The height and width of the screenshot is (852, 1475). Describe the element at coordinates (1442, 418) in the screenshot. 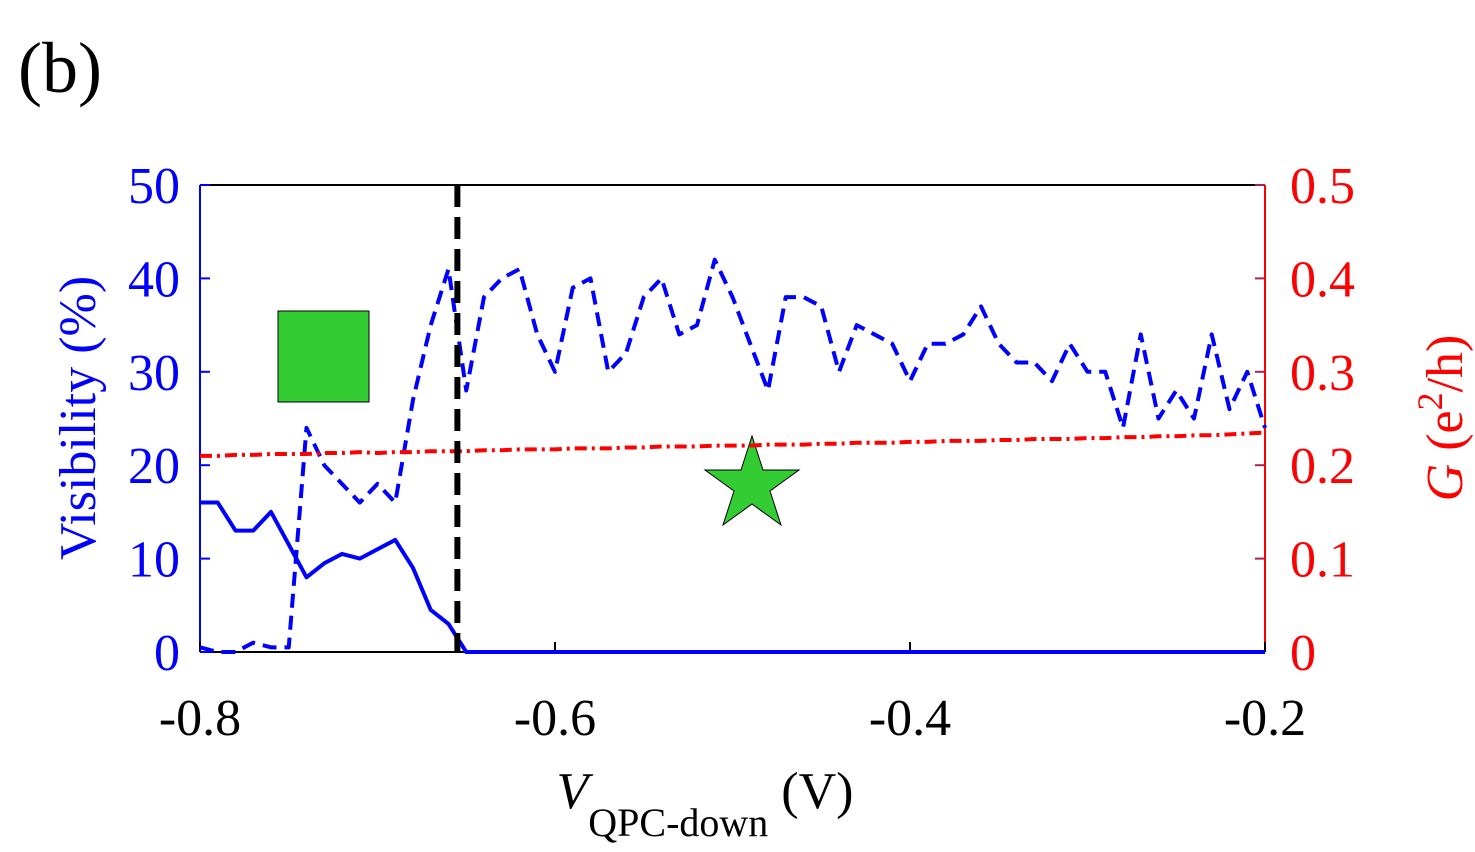

I see `y2-axis-label: G (e2/h)` at that location.